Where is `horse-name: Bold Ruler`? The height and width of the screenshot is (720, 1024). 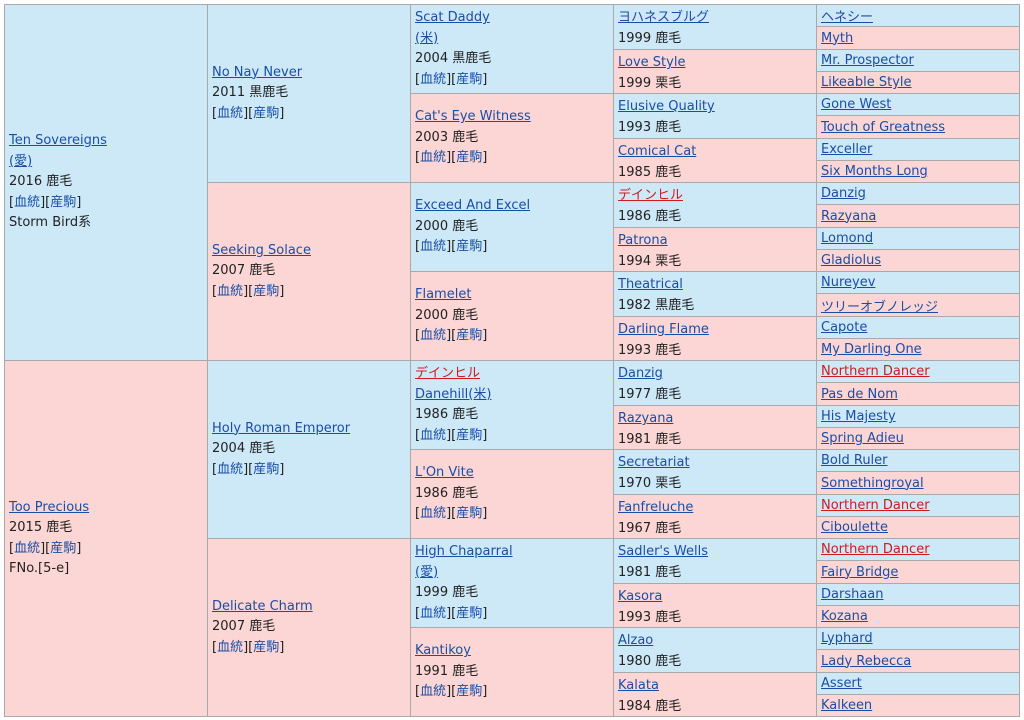 horse-name: Bold Ruler is located at coordinates (854, 460).